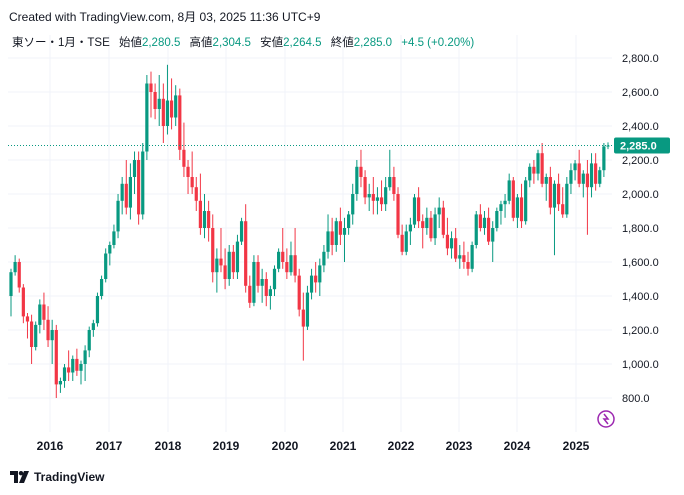 The image size is (684, 495). What do you see at coordinates (272, 43) in the screenshot?
I see `low-label: 安値` at bounding box center [272, 43].